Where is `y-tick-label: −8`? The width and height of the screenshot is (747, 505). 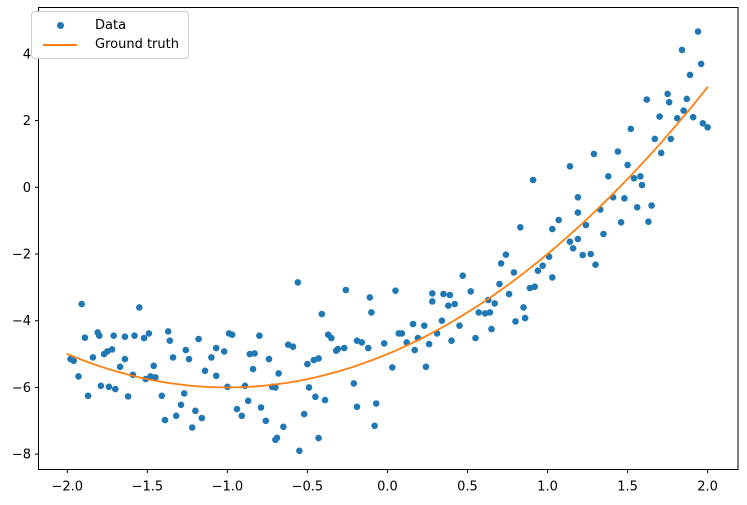 y-tick-label: −8 is located at coordinates (21, 455).